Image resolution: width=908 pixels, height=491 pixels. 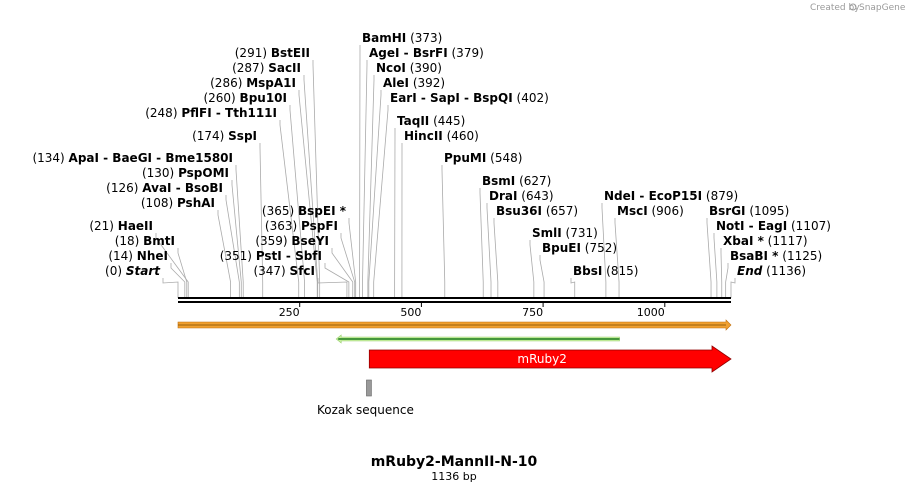 I want to click on site-position: (657), so click(x=560, y=211).